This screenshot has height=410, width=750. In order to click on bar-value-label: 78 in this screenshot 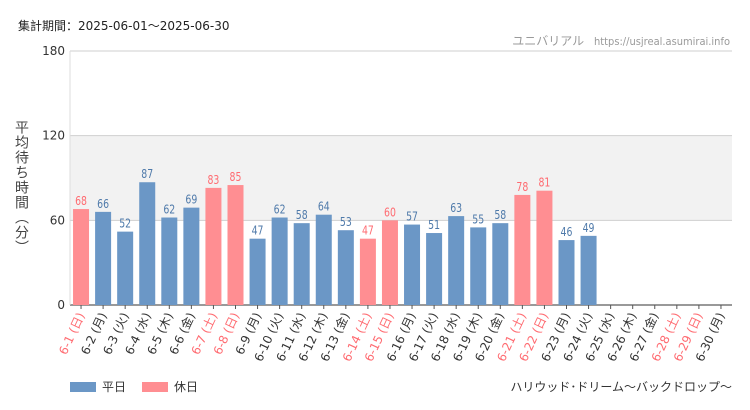, I will do `click(522, 187)`.